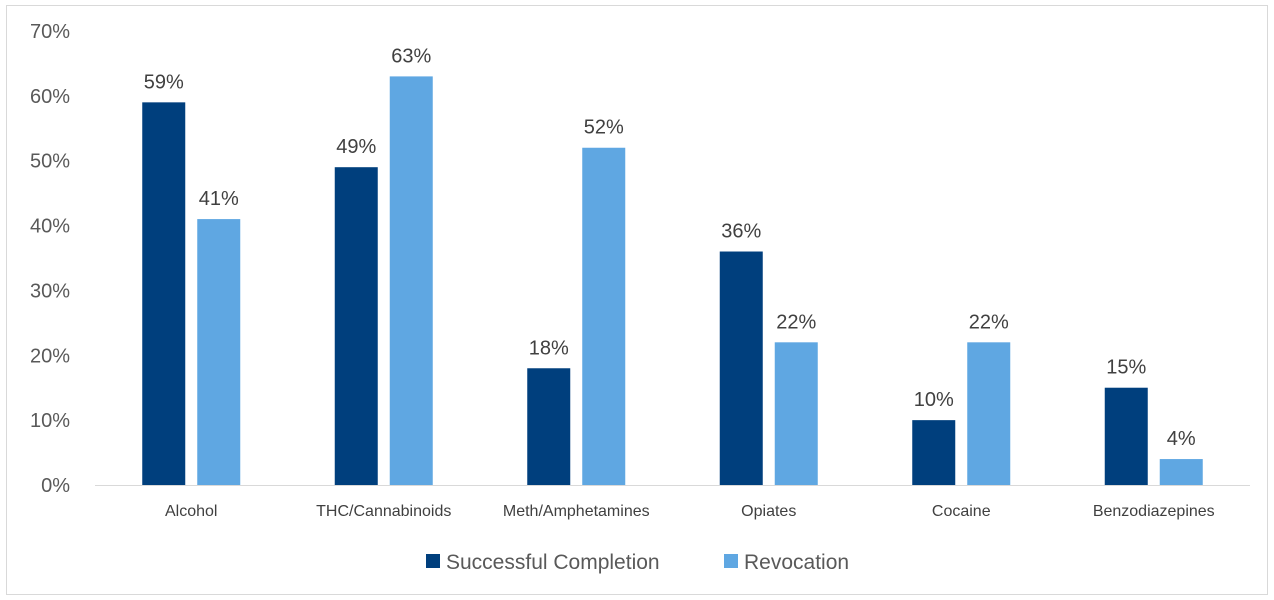  I want to click on y-tick-label: 40%, so click(50, 227).